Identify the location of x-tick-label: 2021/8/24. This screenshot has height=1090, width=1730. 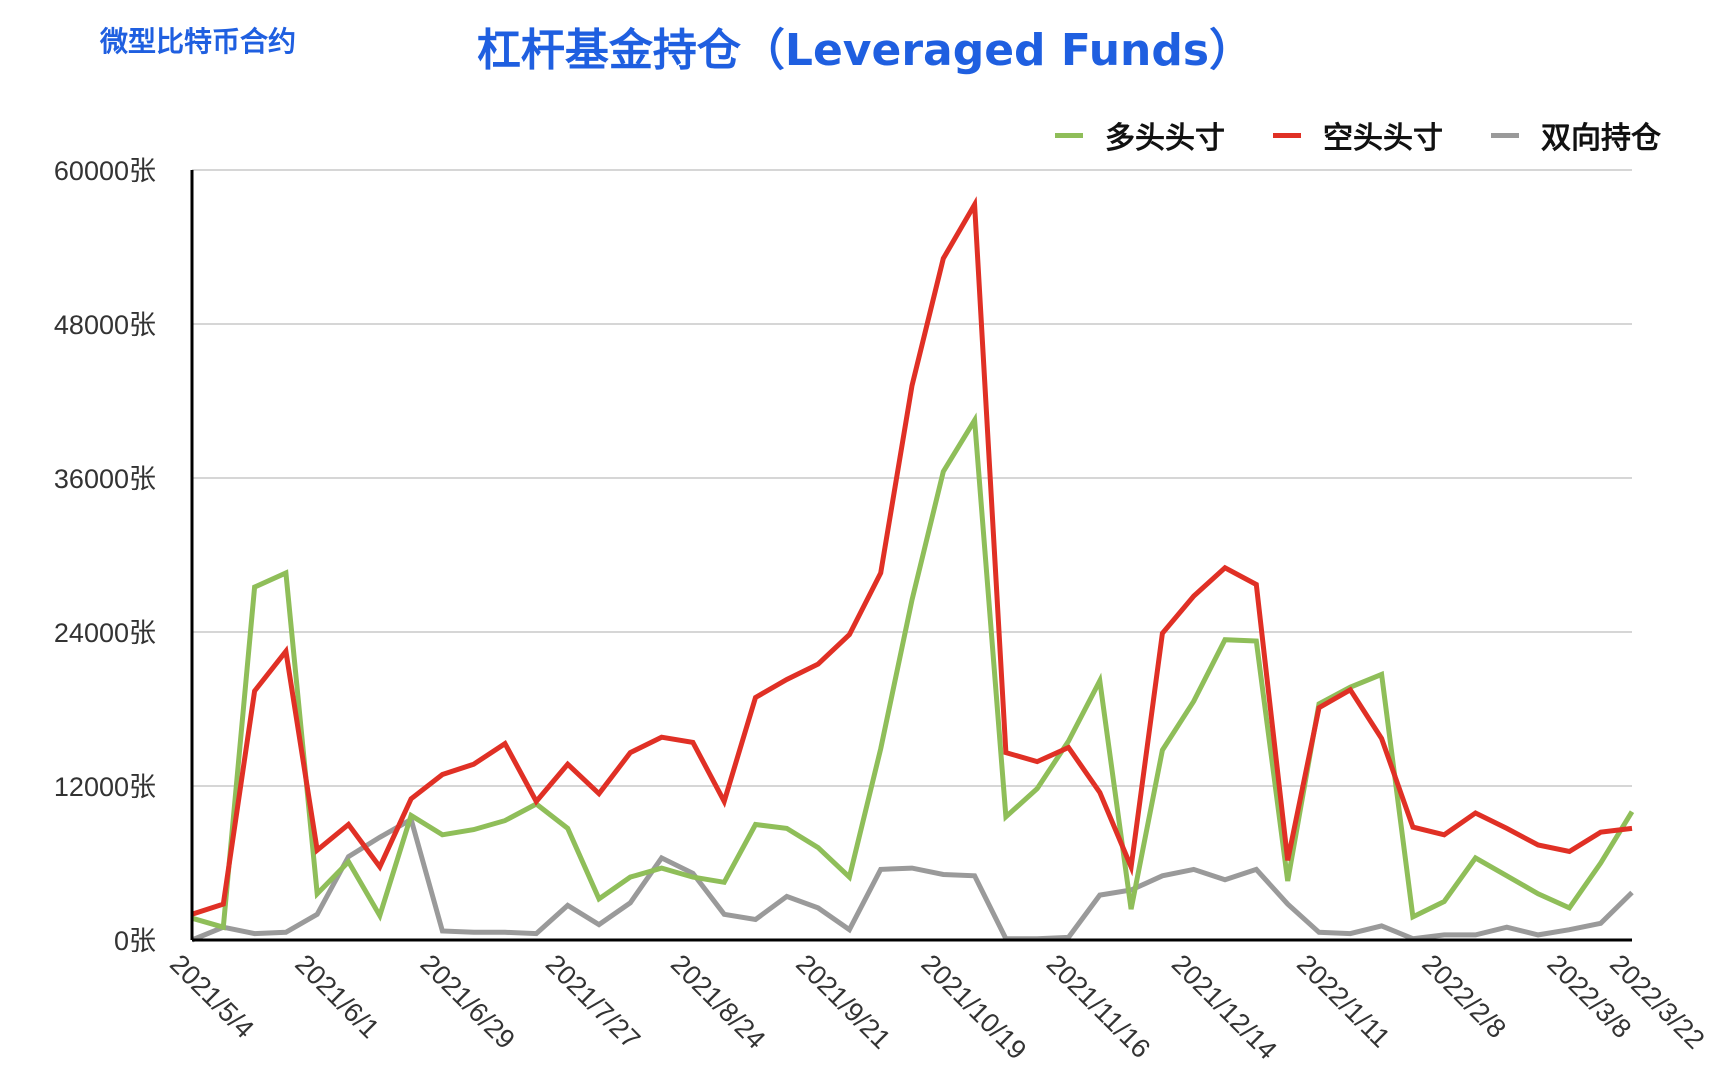
(718, 1002).